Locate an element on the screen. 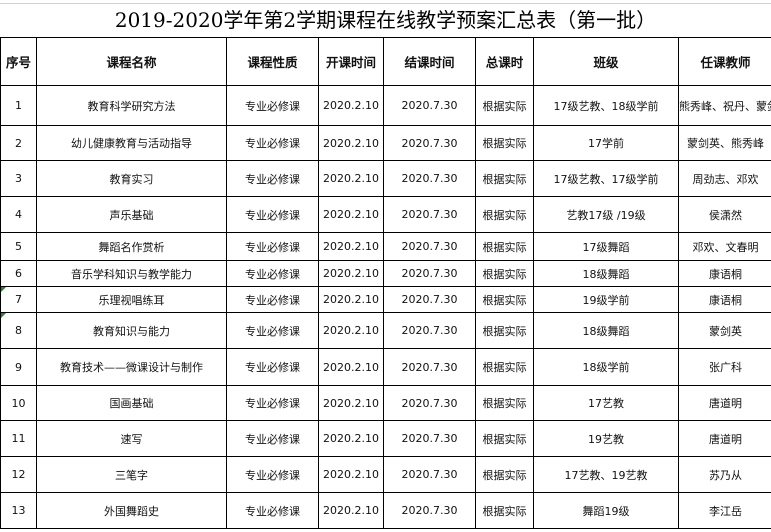  cell-class: 18级学前 is located at coordinates (606, 367).